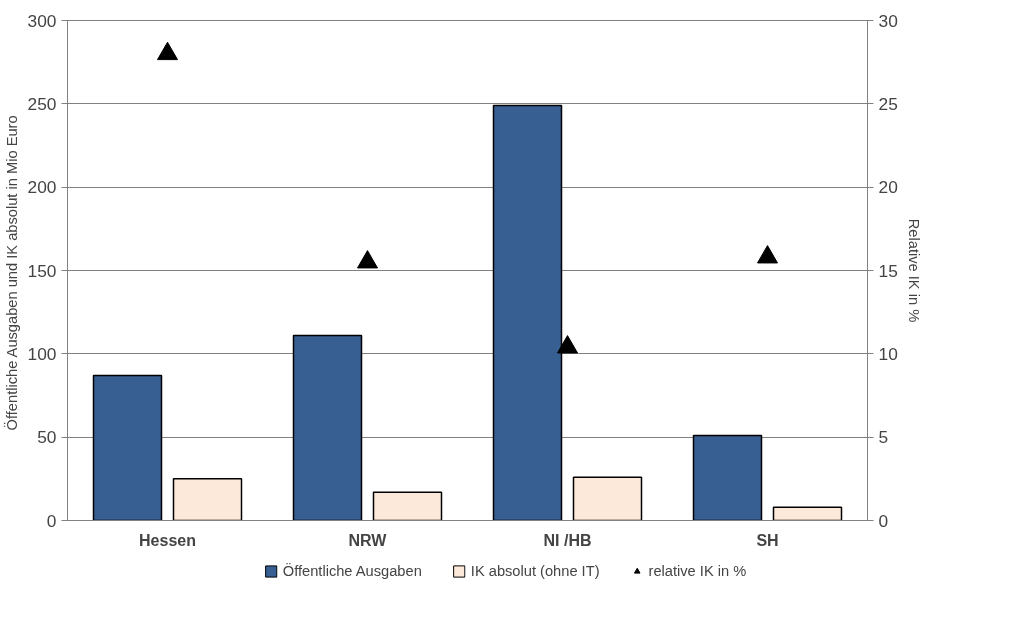  Describe the element at coordinates (368, 540) in the screenshot. I see `x-tick-label: NRW` at that location.